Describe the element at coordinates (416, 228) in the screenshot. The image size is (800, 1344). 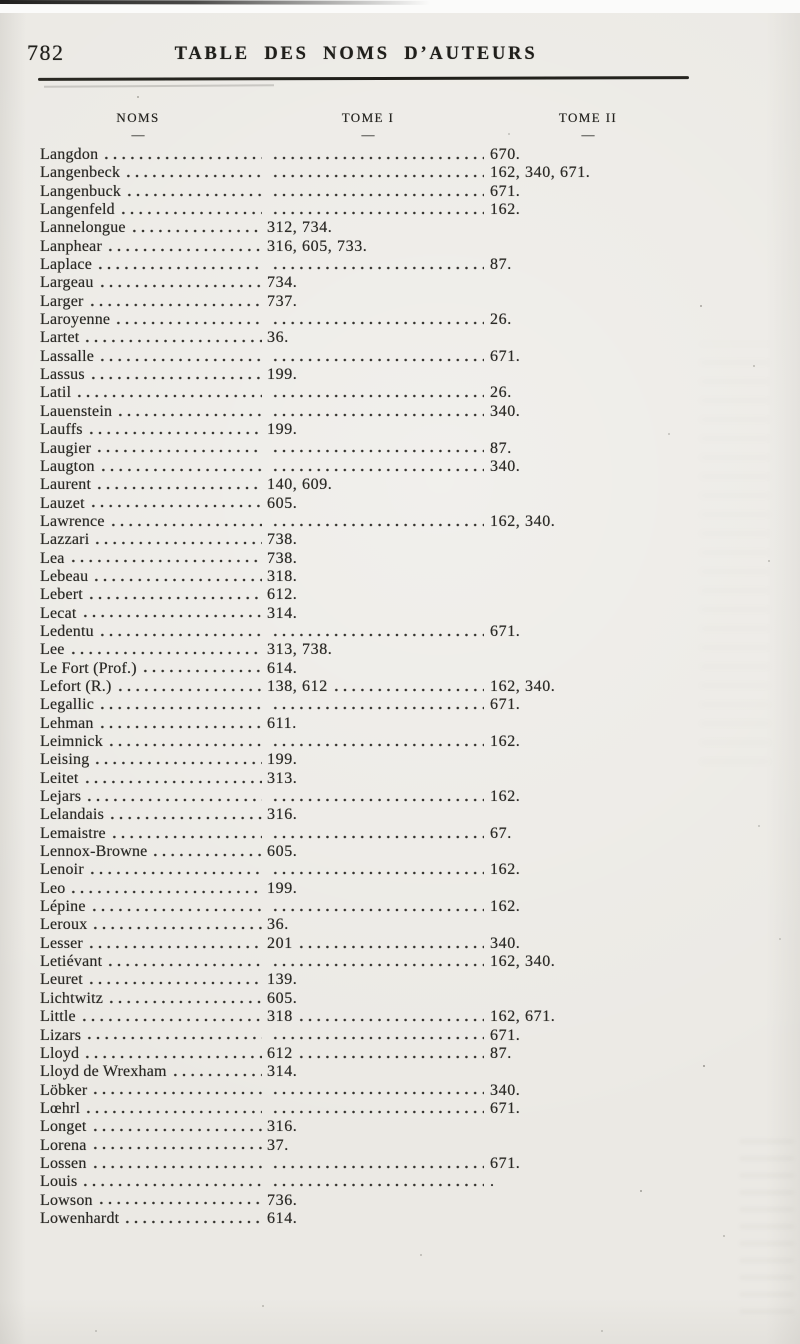
I see `table-row: Lannelongue 312, 734.` at that location.